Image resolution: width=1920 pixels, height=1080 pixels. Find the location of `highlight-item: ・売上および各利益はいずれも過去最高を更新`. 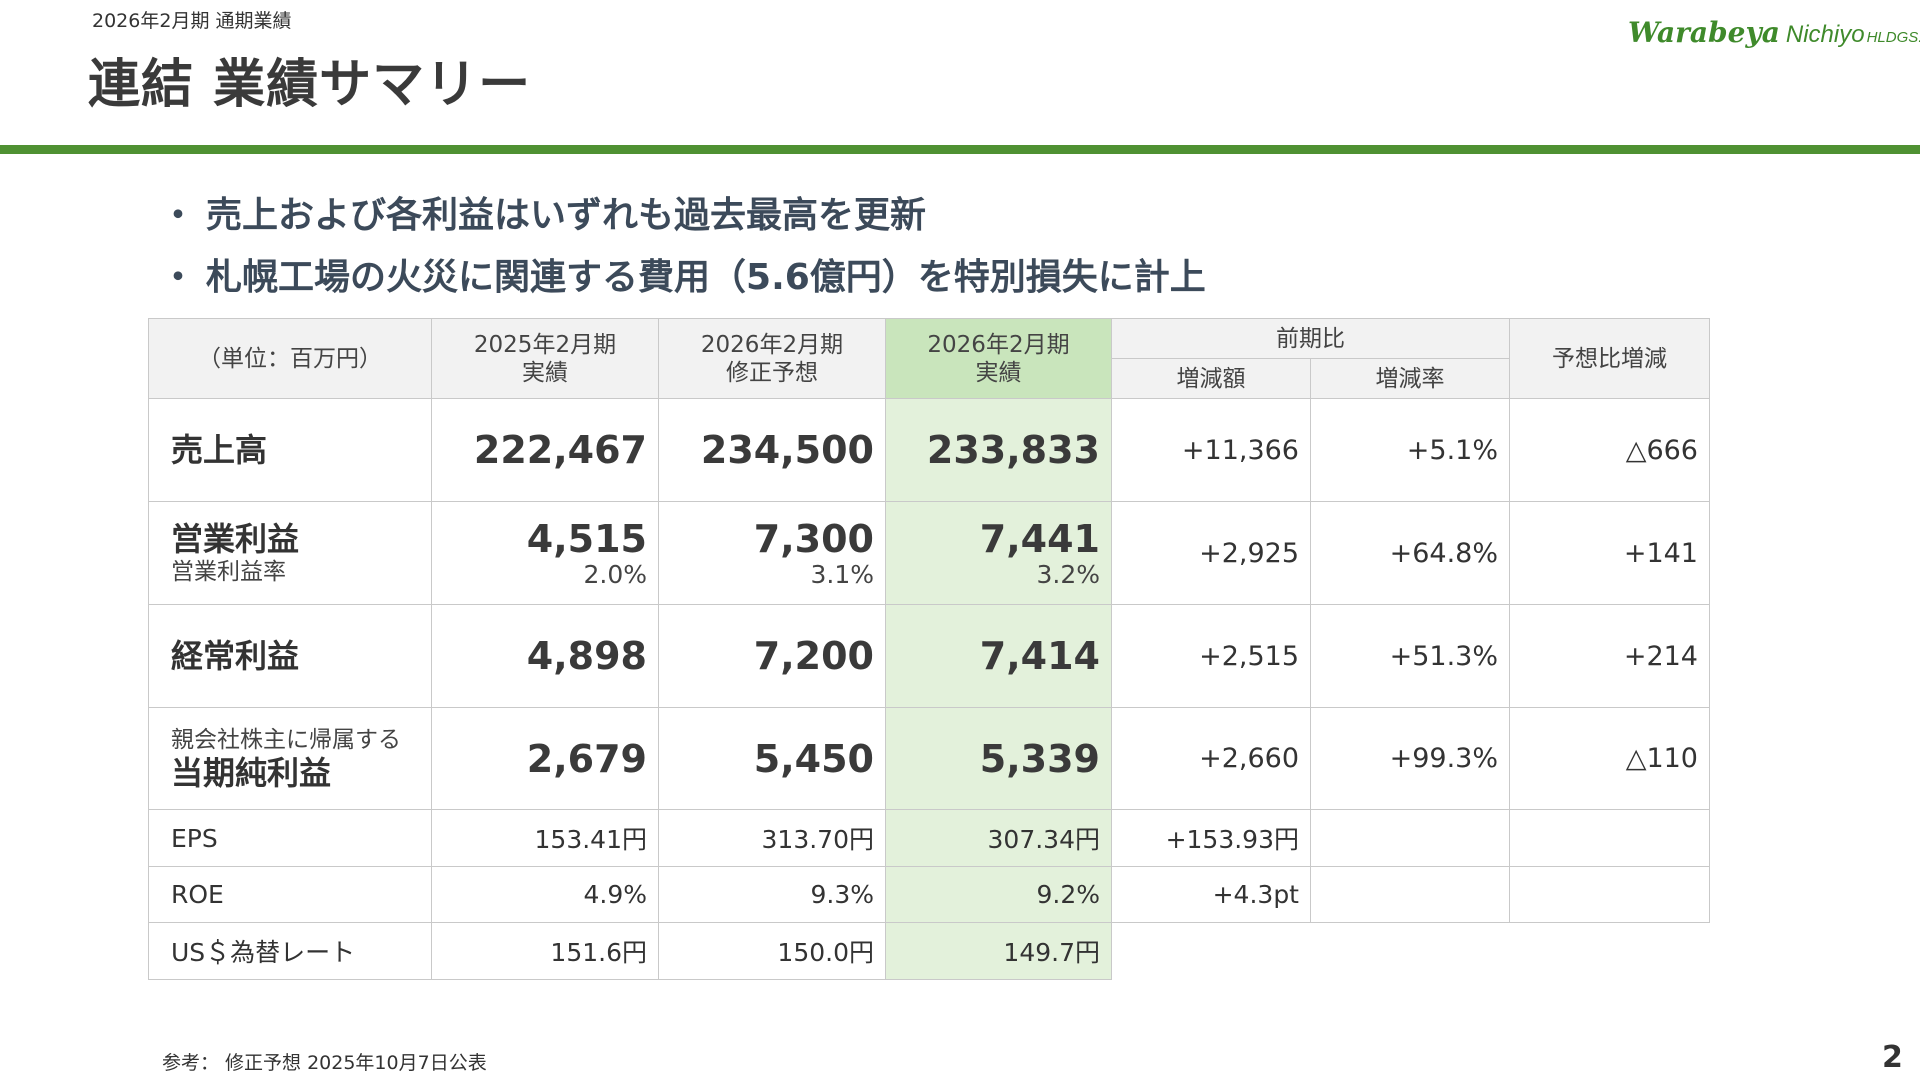

highlight-item: ・売上および各利益はいずれも過去最高を更新 is located at coordinates (683, 221).